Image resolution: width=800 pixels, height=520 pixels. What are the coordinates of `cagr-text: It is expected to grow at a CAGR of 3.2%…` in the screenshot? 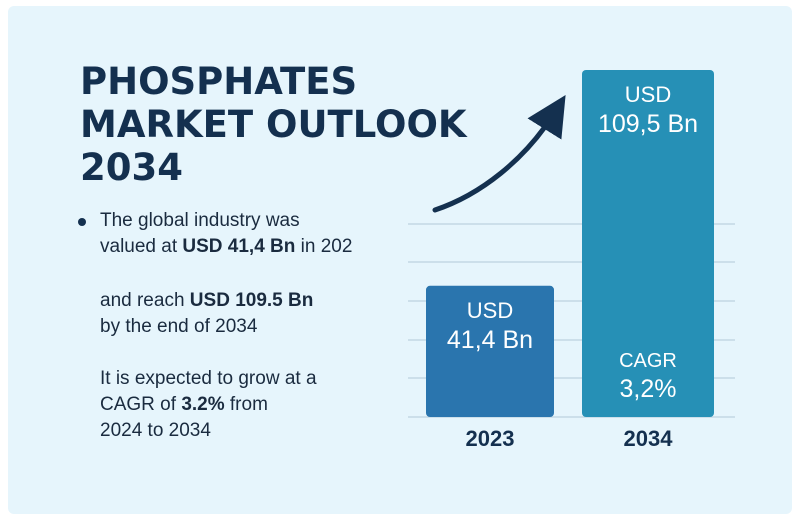 It's located at (208, 405).